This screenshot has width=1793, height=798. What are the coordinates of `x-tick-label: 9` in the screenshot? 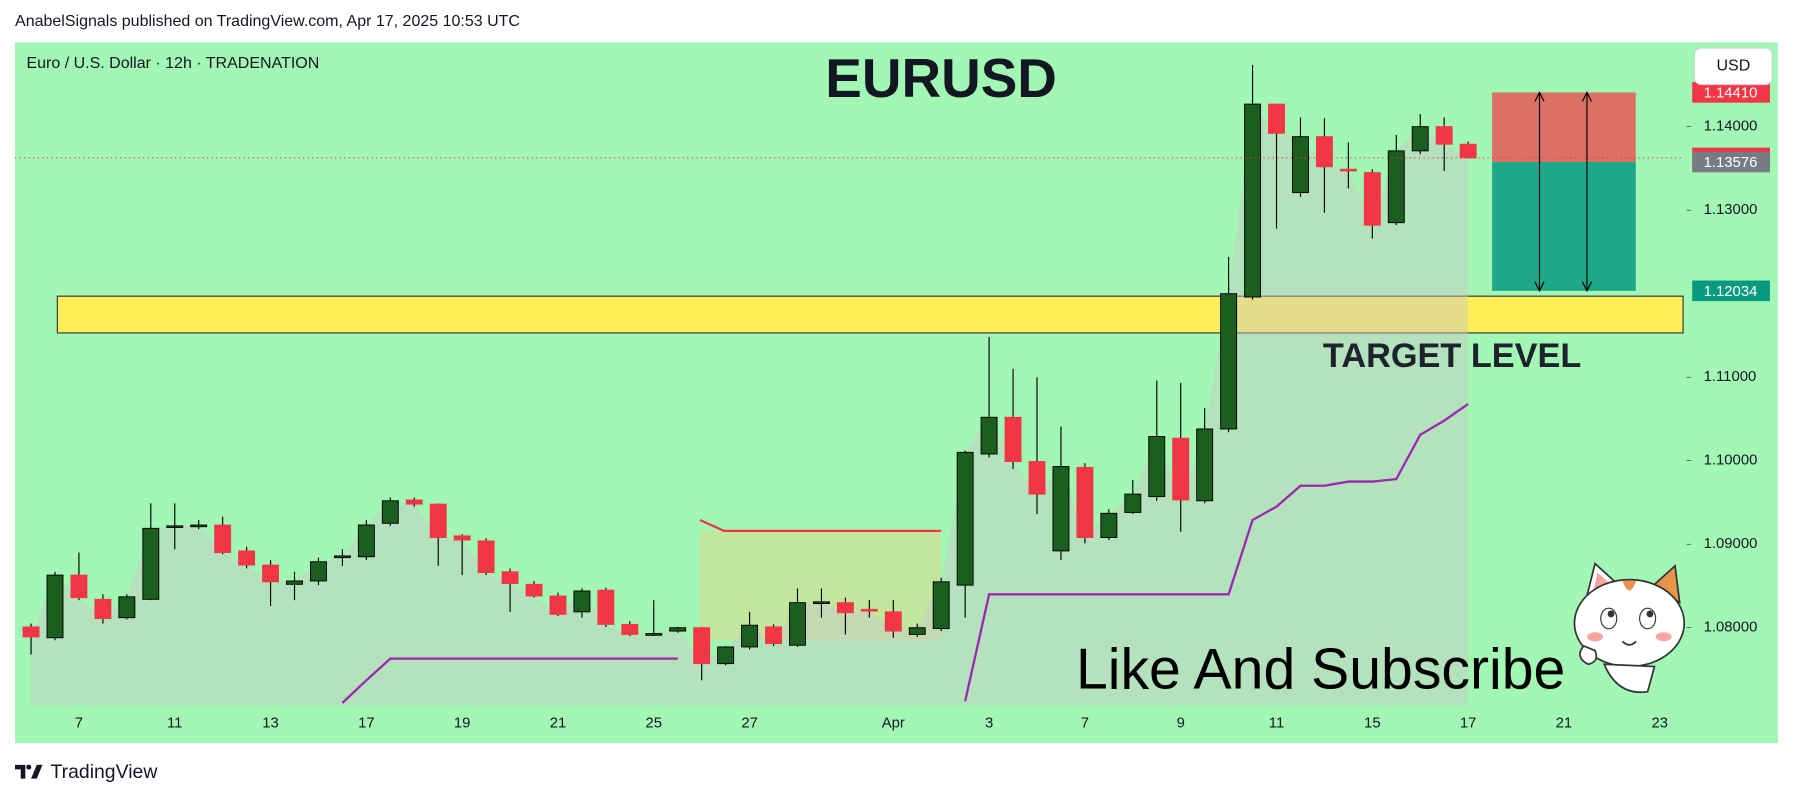 It's located at (1181, 724).